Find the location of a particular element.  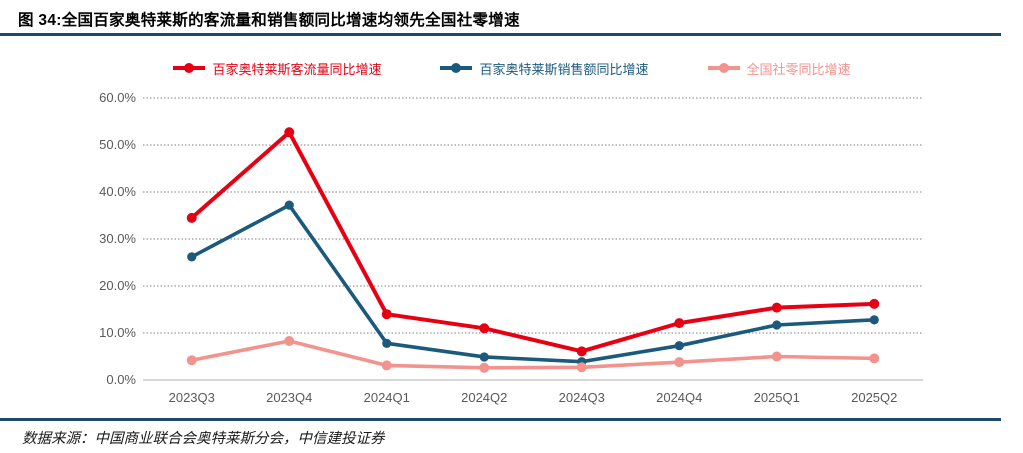

x-axis-tick-label: 2024Q3 is located at coordinates (581, 397).